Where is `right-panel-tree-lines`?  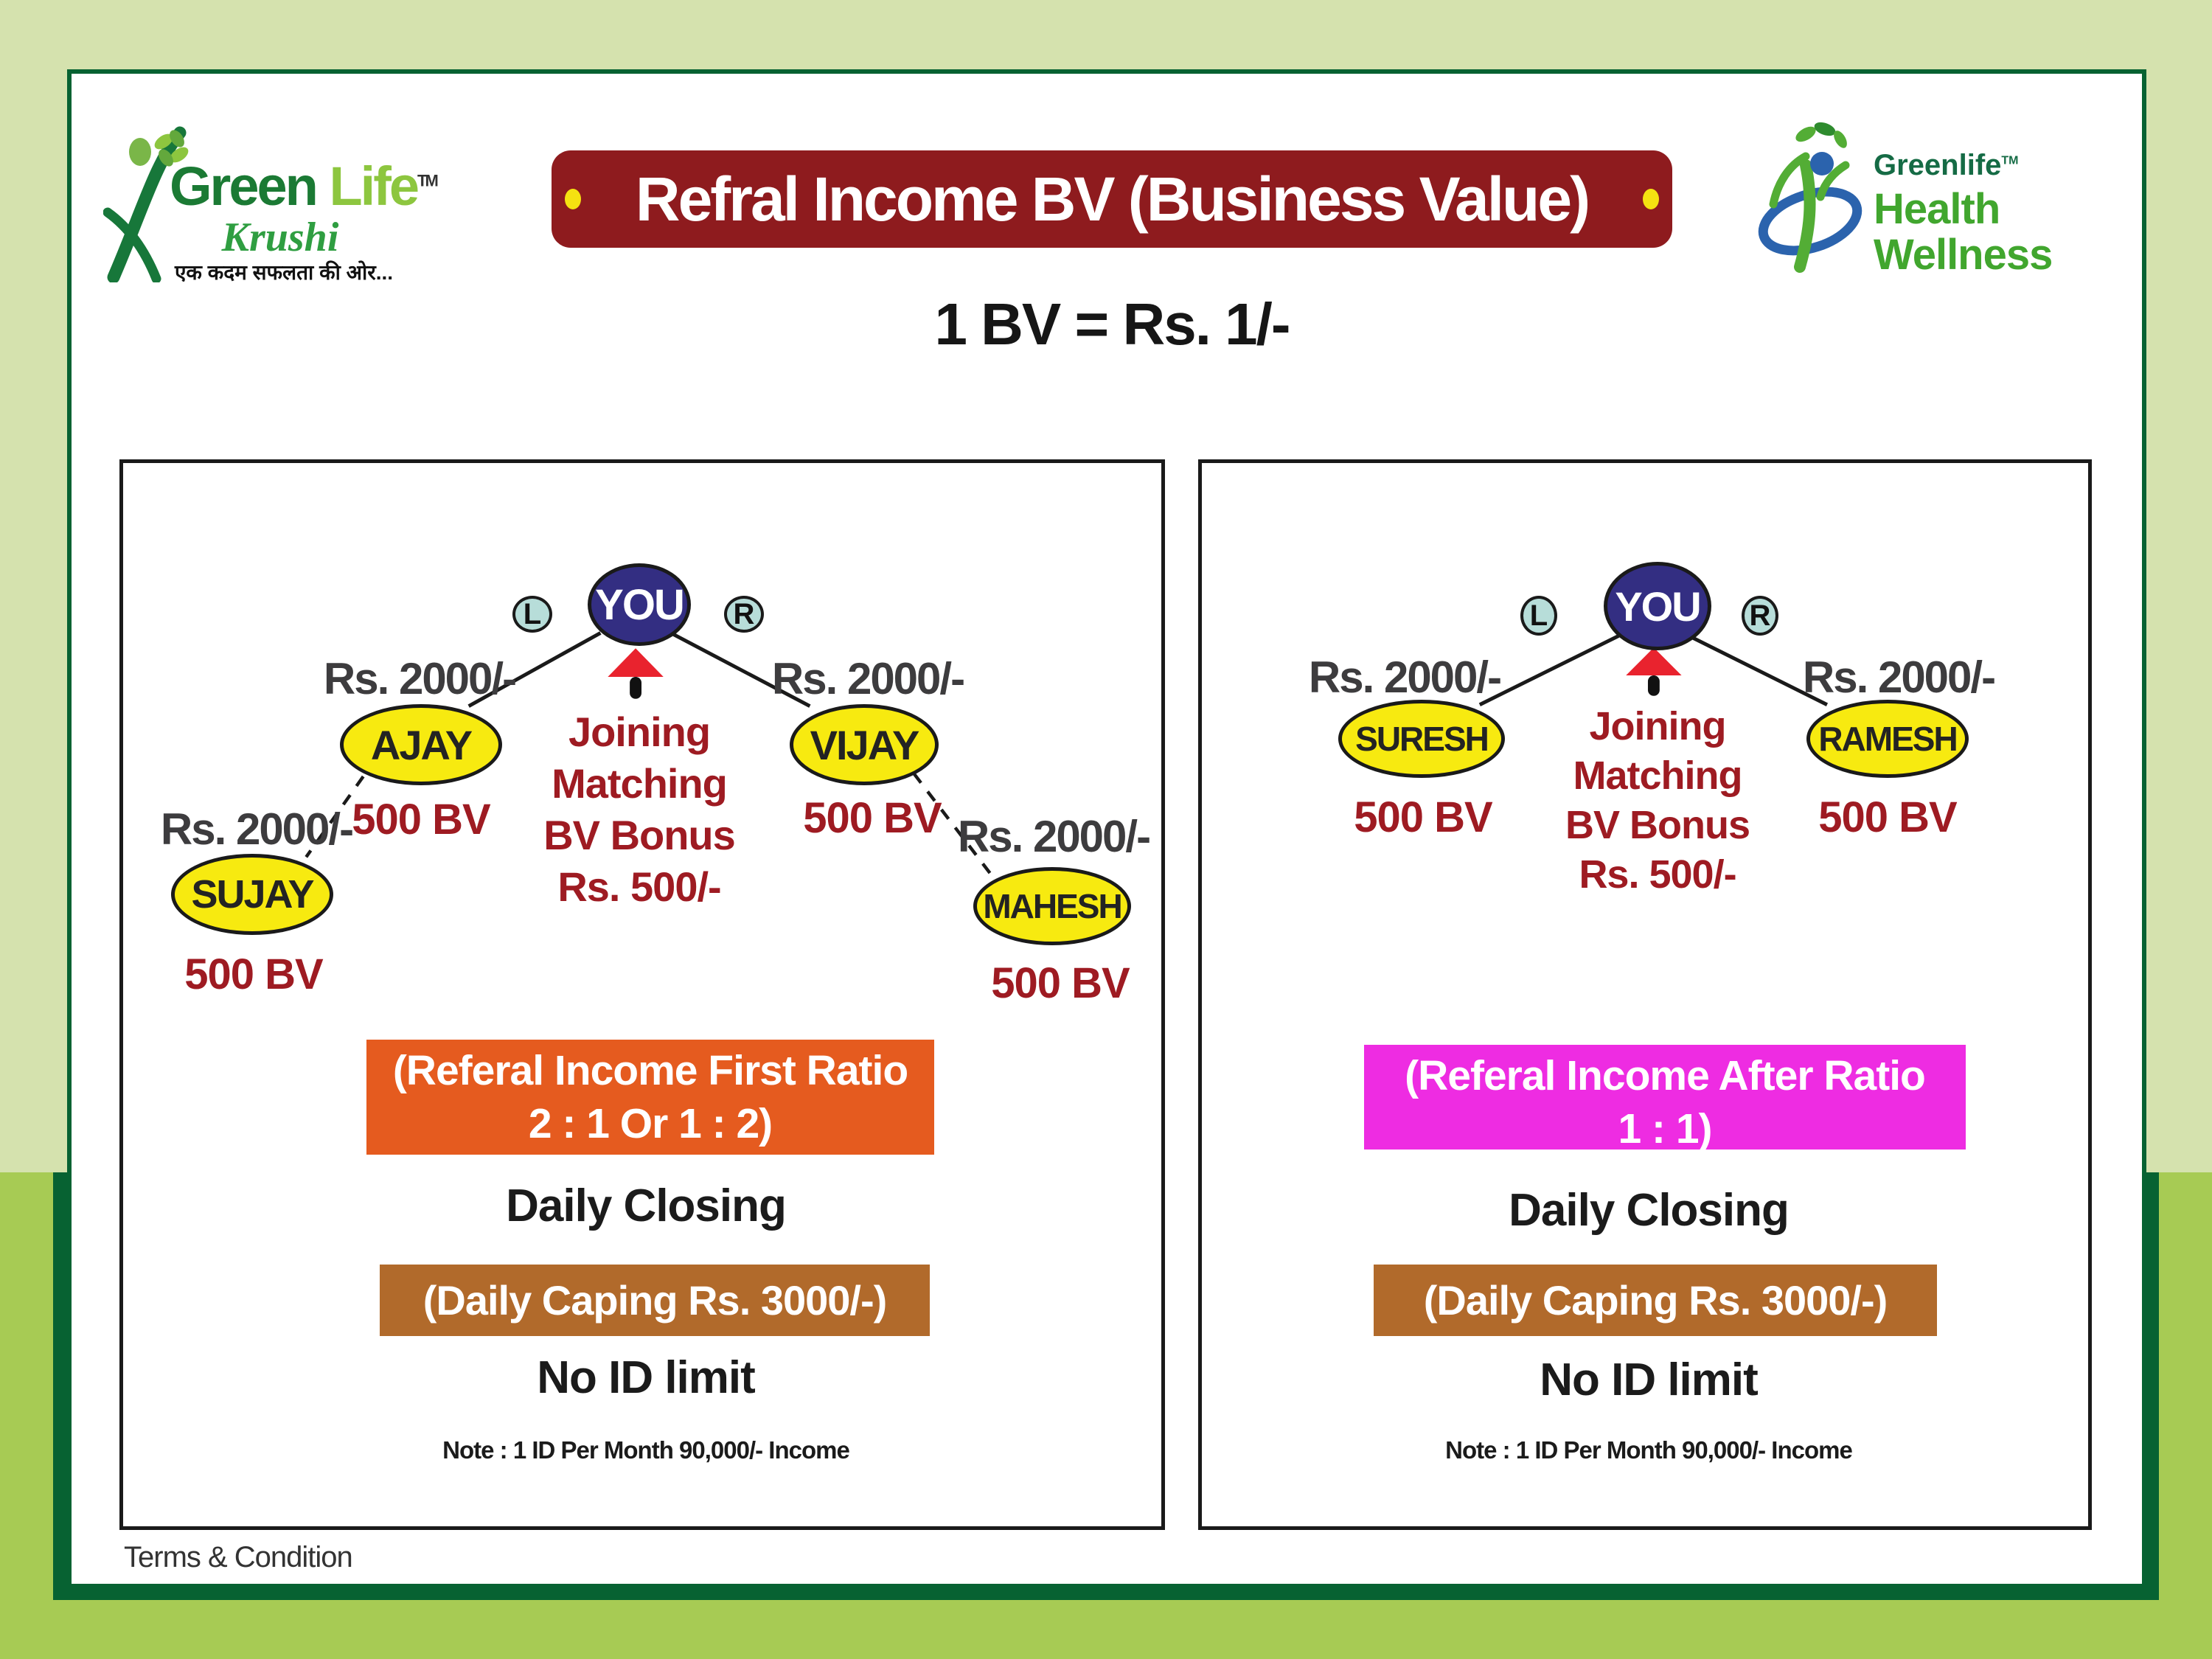 right-panel-tree-lines is located at coordinates (1653, 670).